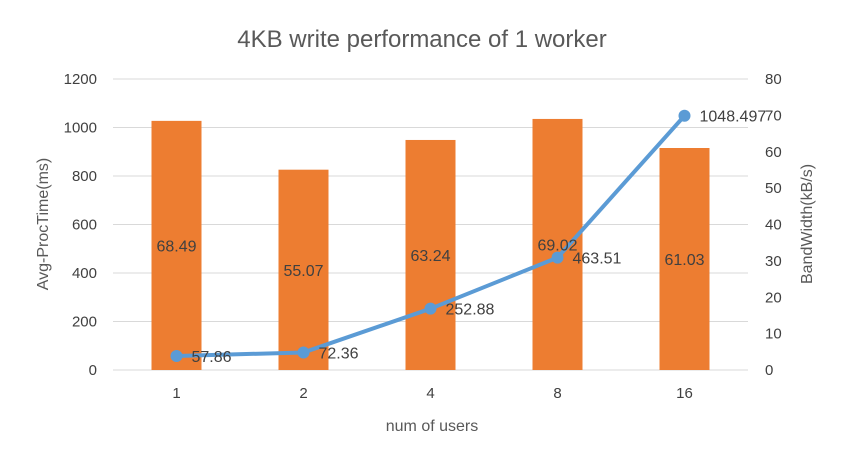 The width and height of the screenshot is (845, 464). Describe the element at coordinates (84, 176) in the screenshot. I see `left-tick-label: 800` at that location.